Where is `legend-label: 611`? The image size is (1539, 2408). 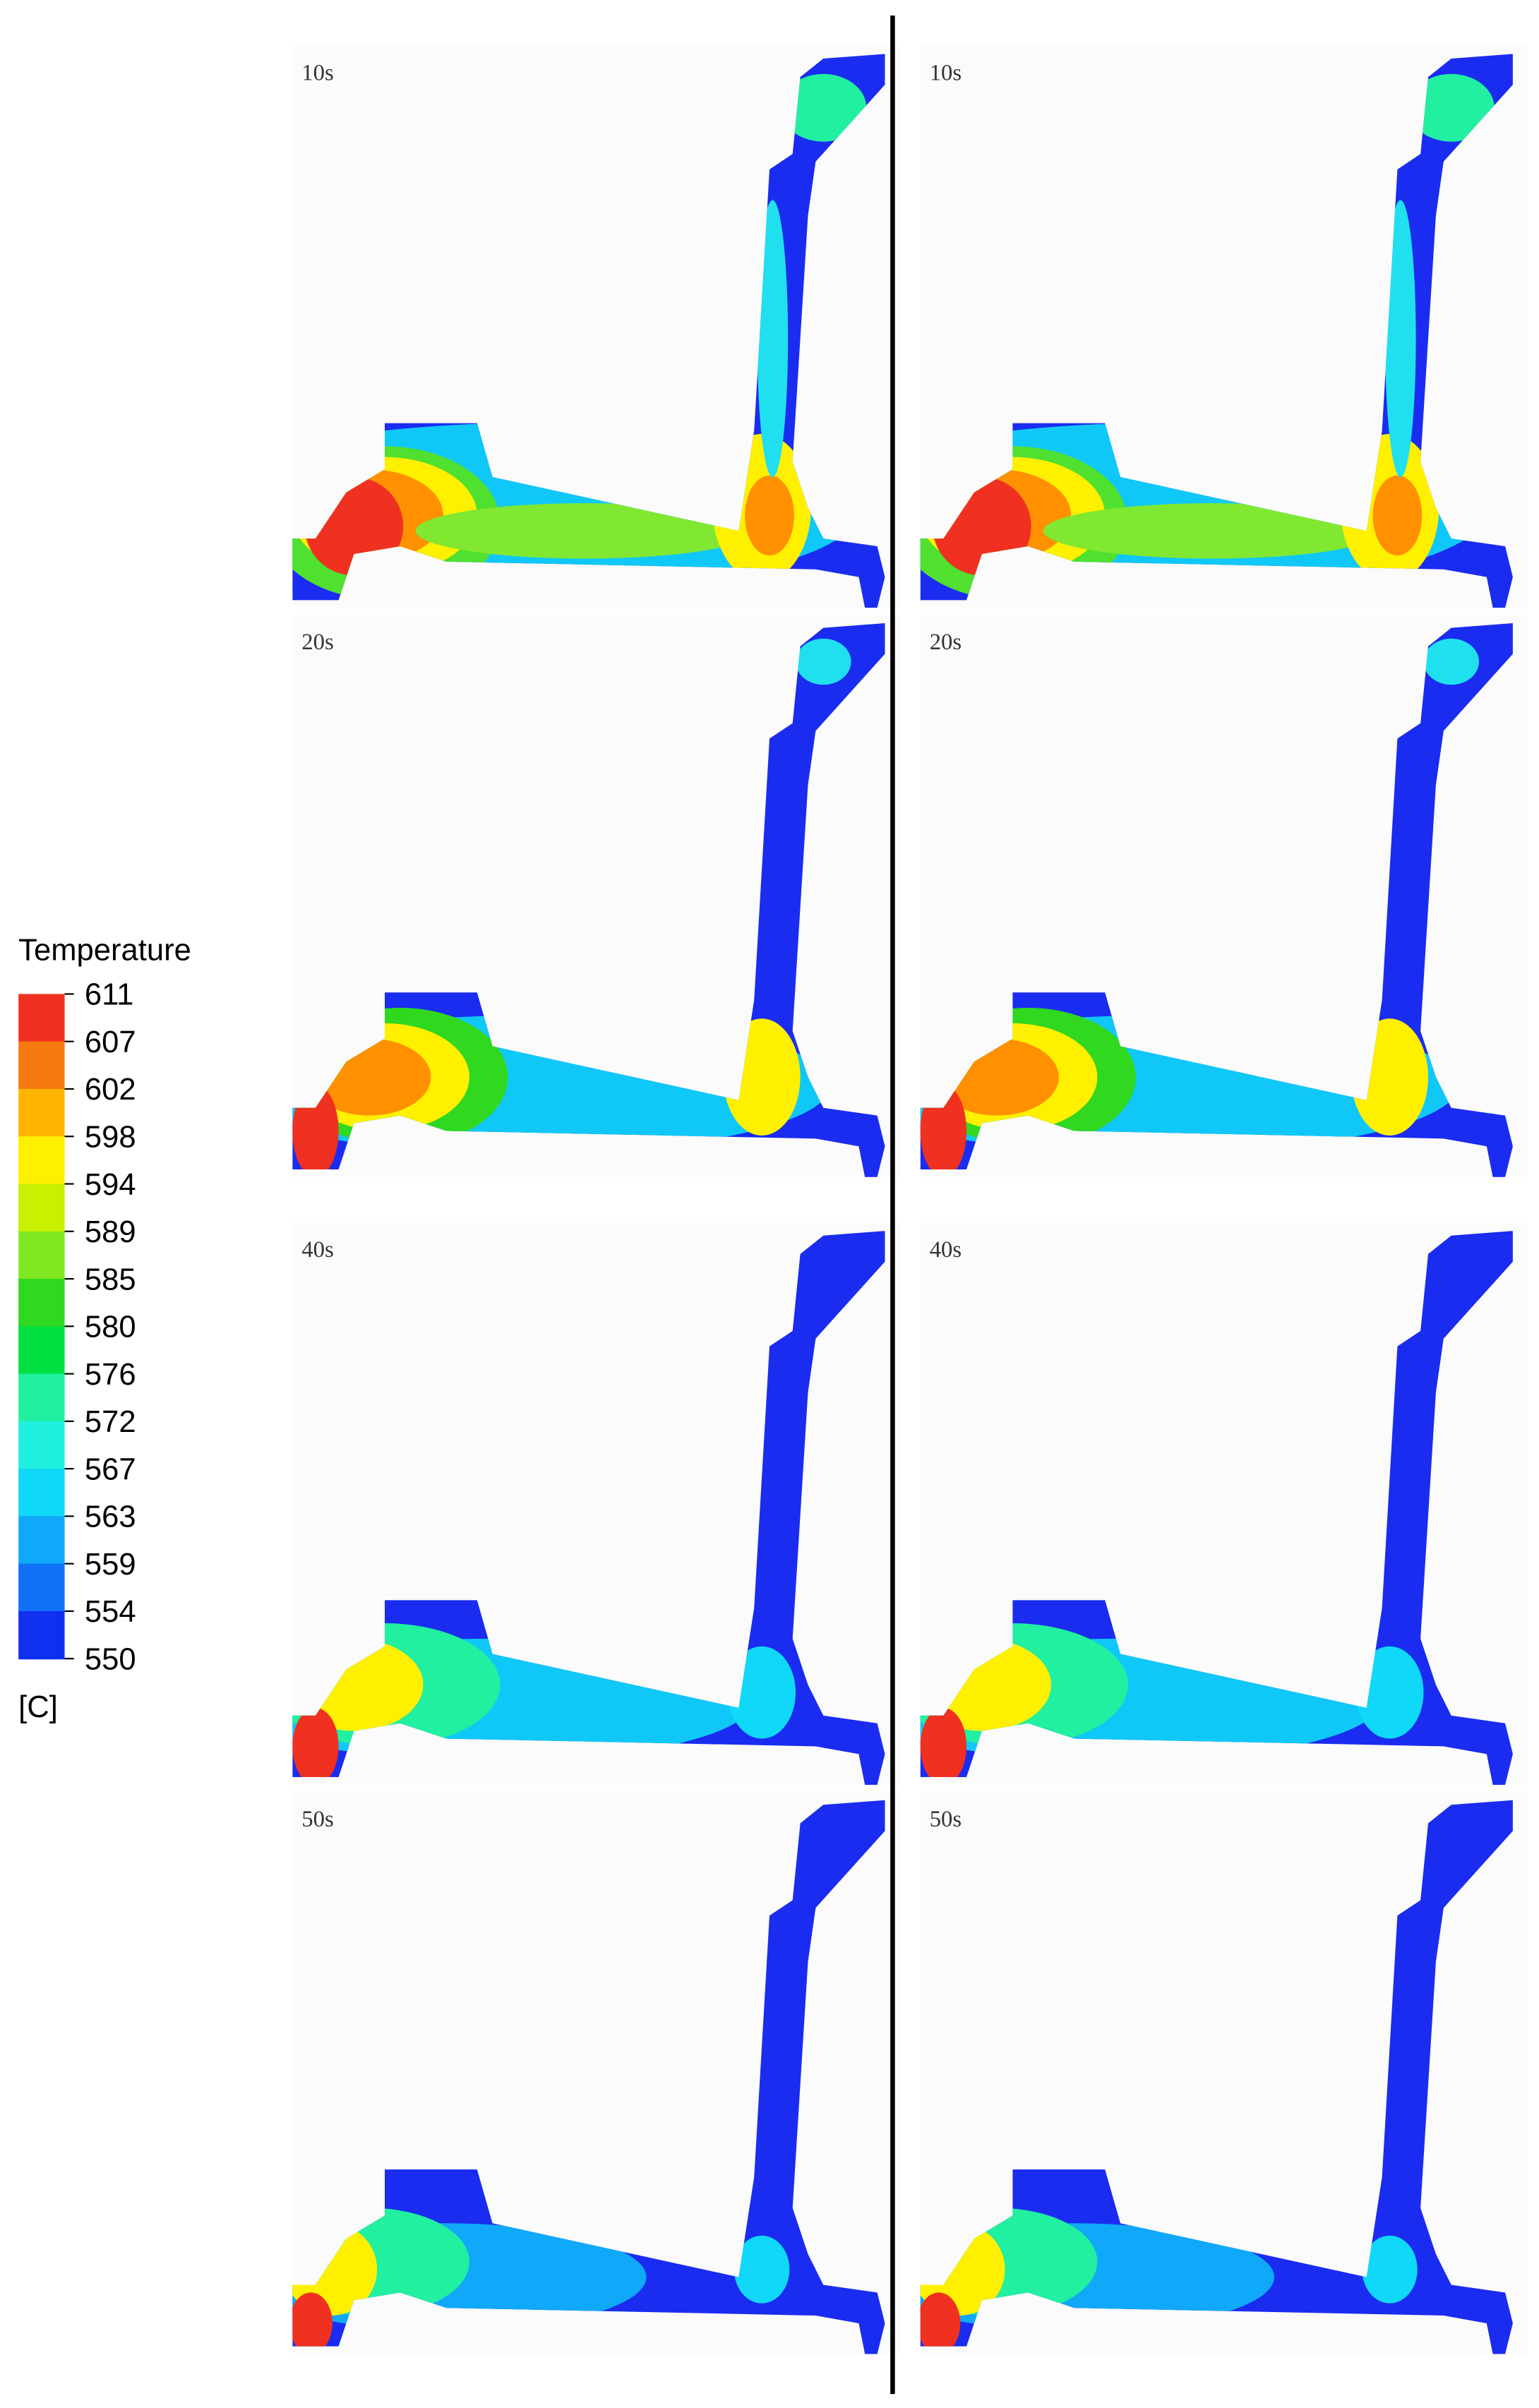 legend-label: 611 is located at coordinates (109, 995).